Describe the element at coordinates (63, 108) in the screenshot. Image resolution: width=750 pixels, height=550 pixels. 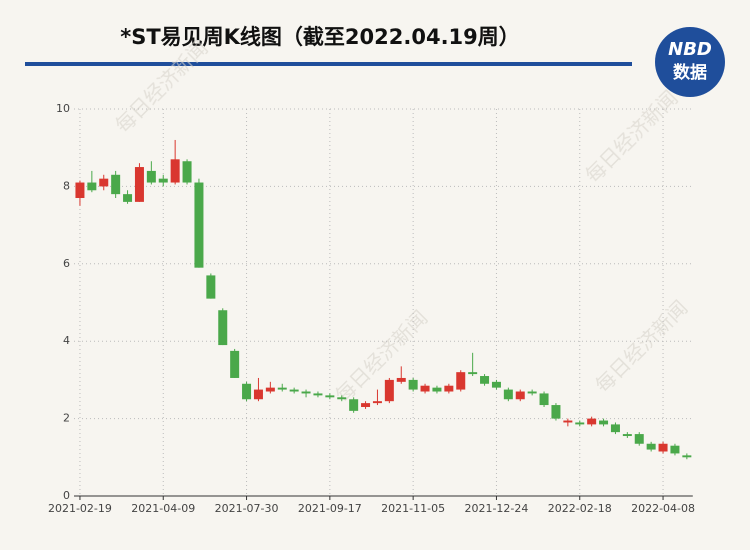
I see `y-tick-label: 10` at that location.